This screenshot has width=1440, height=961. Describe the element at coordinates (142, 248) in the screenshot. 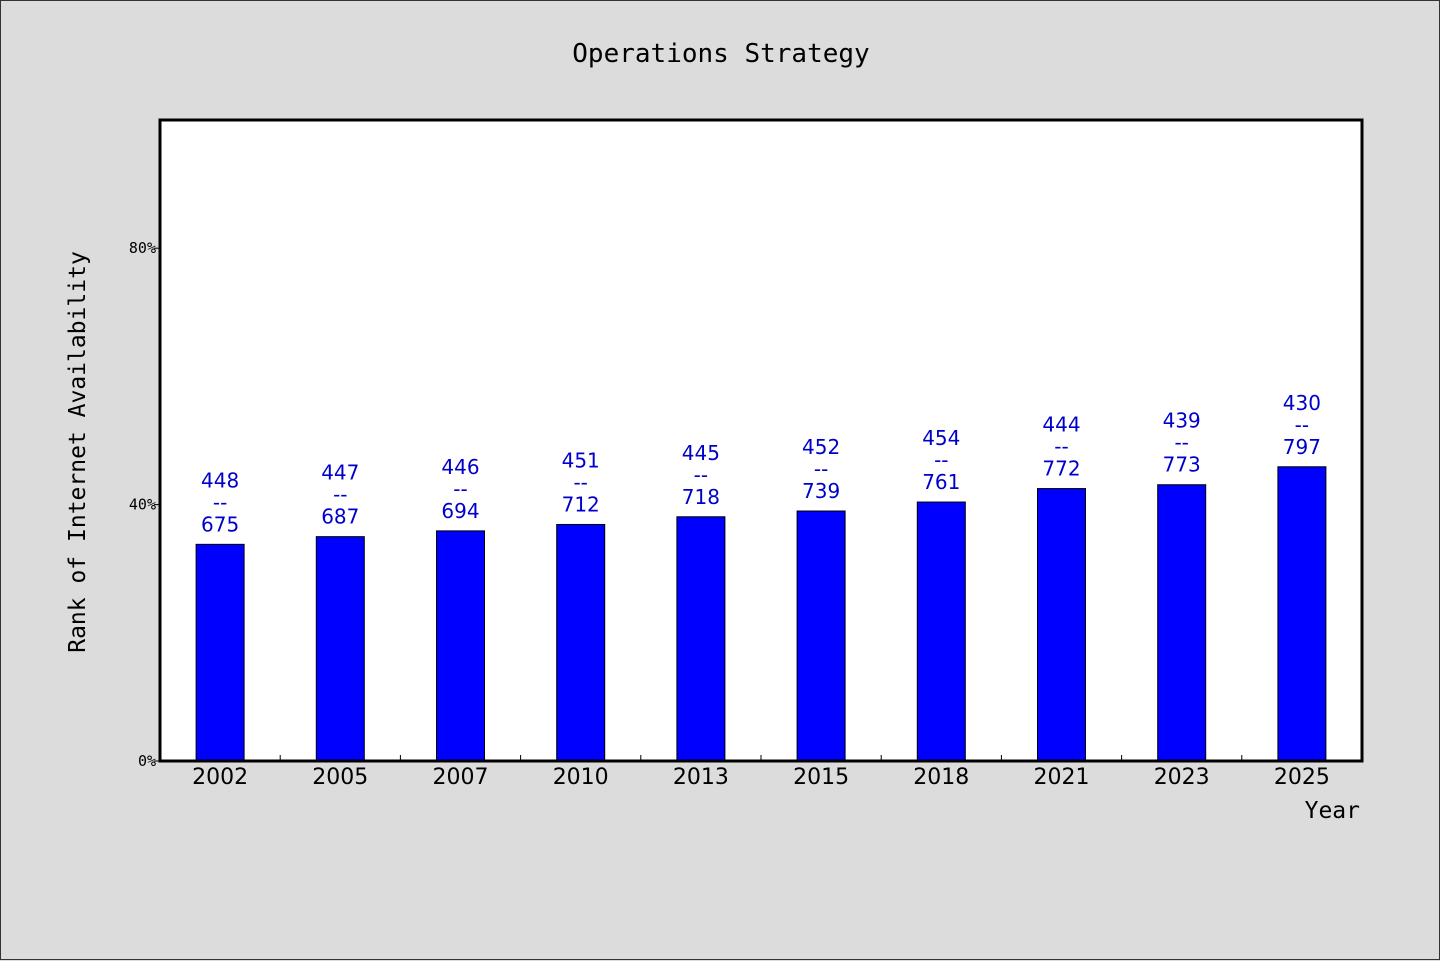

I see `y-tick-label-2: 80%` at that location.